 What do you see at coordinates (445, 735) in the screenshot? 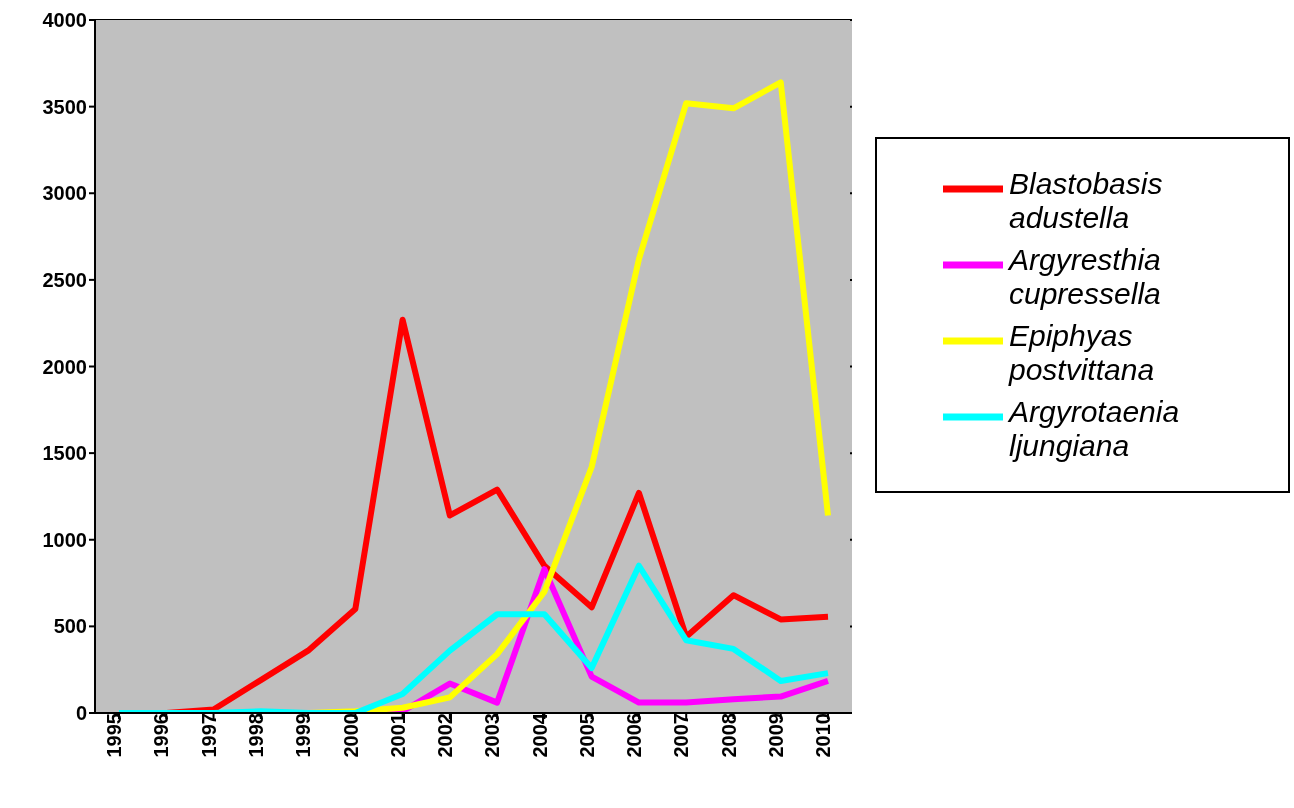
I see `x-tick-label: 2002` at bounding box center [445, 735].